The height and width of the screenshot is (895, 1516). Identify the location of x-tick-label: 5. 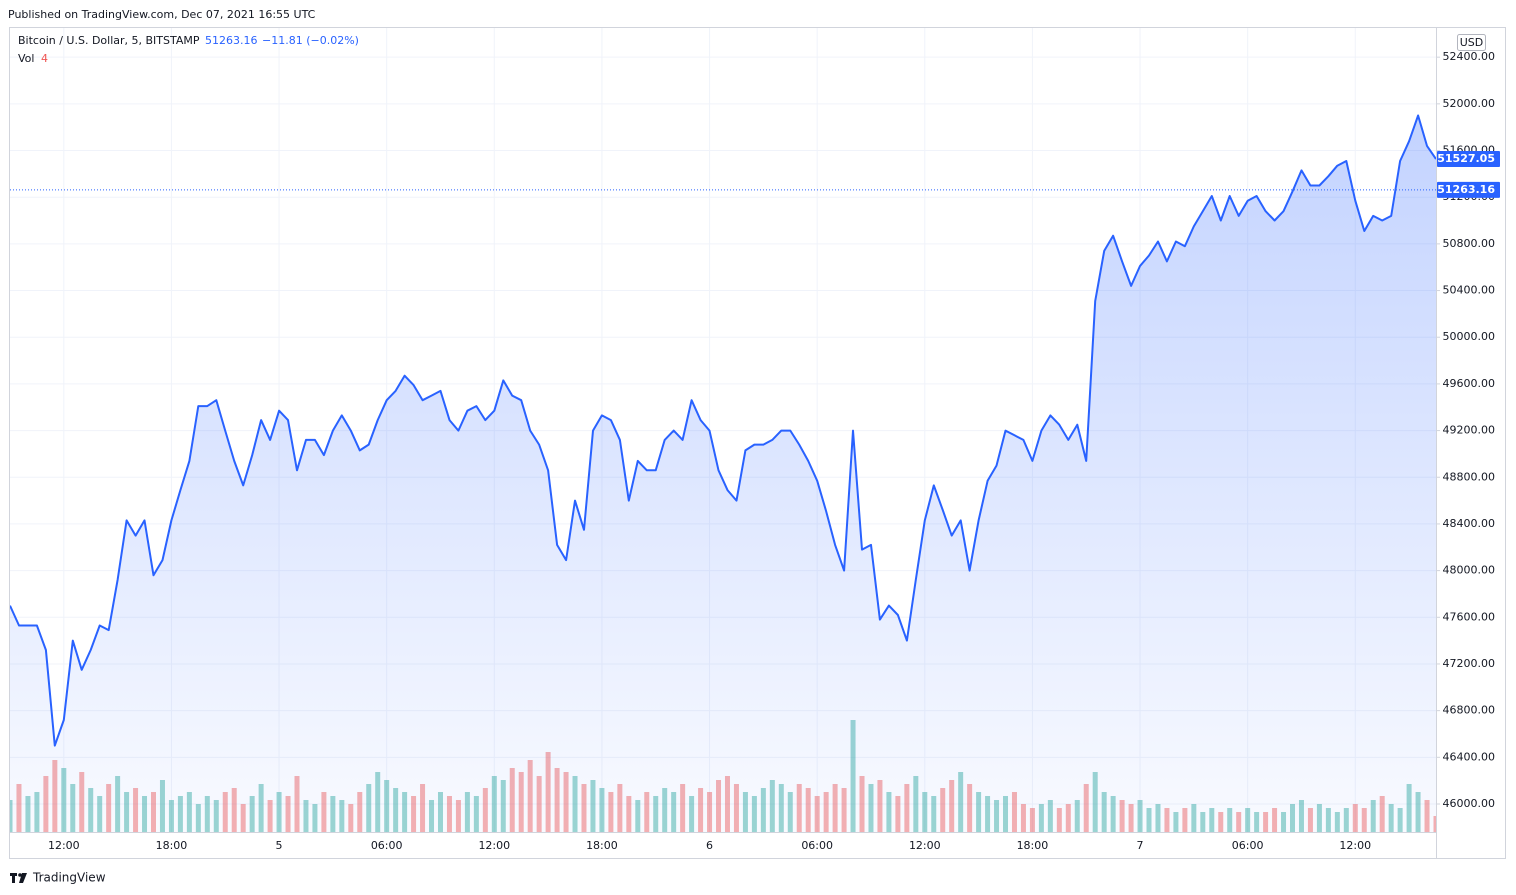
(279, 845).